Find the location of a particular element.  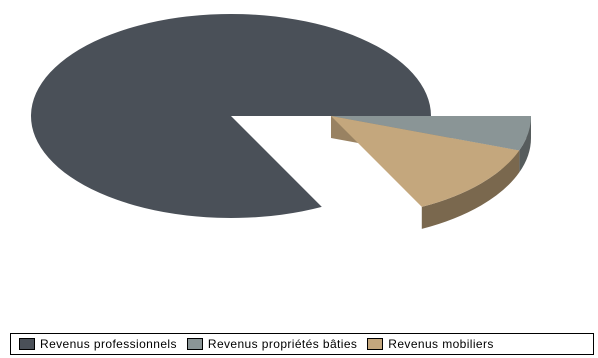

legend-label: Revenus mobiliers is located at coordinates (441, 344).